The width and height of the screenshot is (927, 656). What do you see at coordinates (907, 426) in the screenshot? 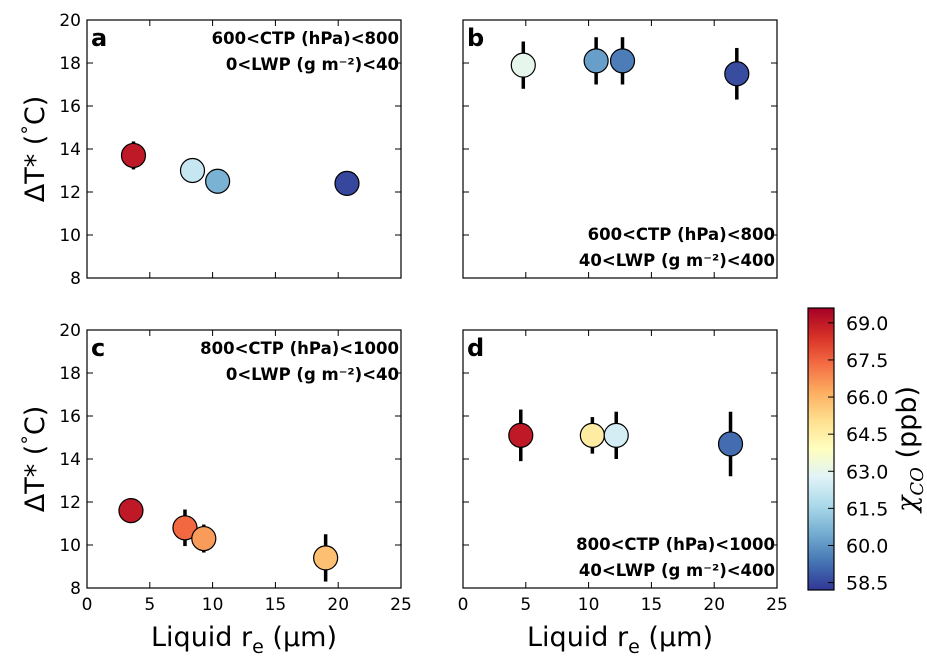
I see `colorbar-label-unit: (ppb)` at bounding box center [907, 426].